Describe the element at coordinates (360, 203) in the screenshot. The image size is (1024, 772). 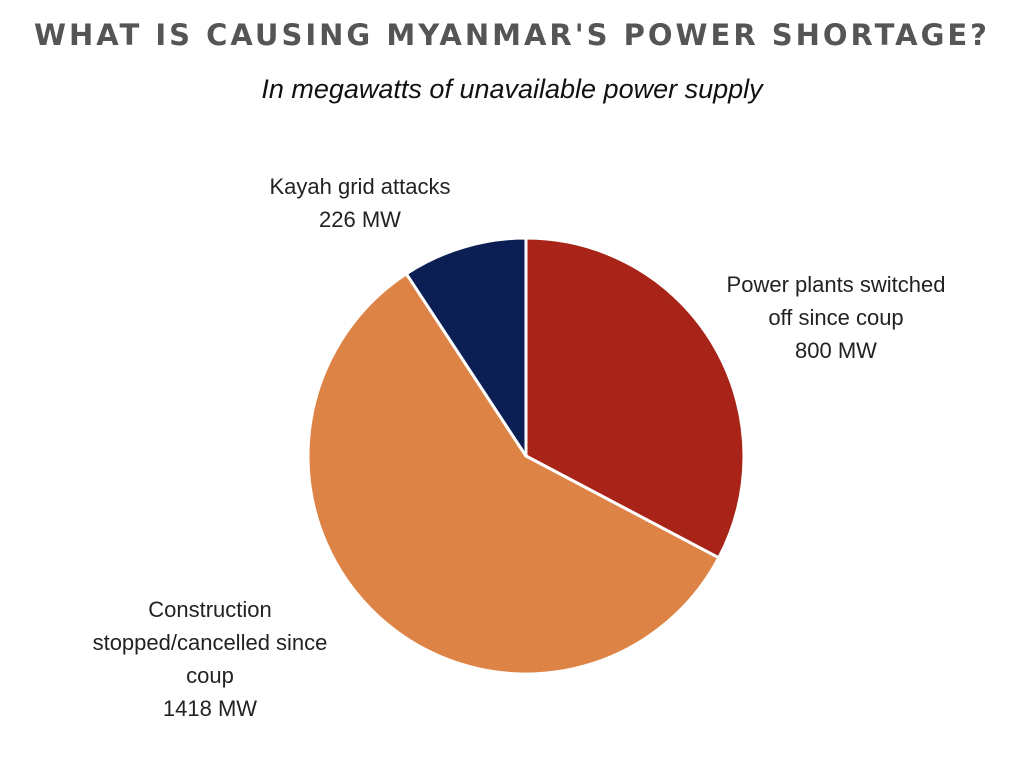
I see `slice-label-kayah: Kayah grid attacks 226 MW` at that location.